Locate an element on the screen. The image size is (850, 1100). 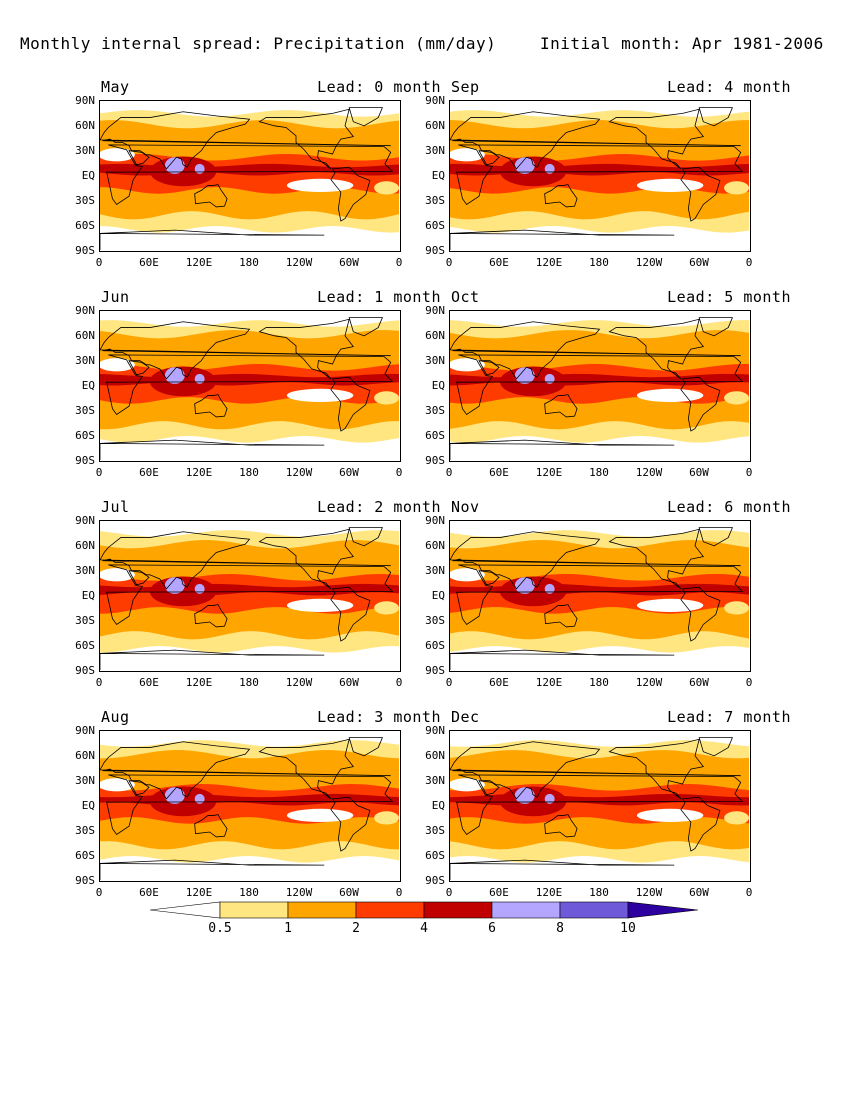
panel-month-label: May is located at coordinates (115, 87).